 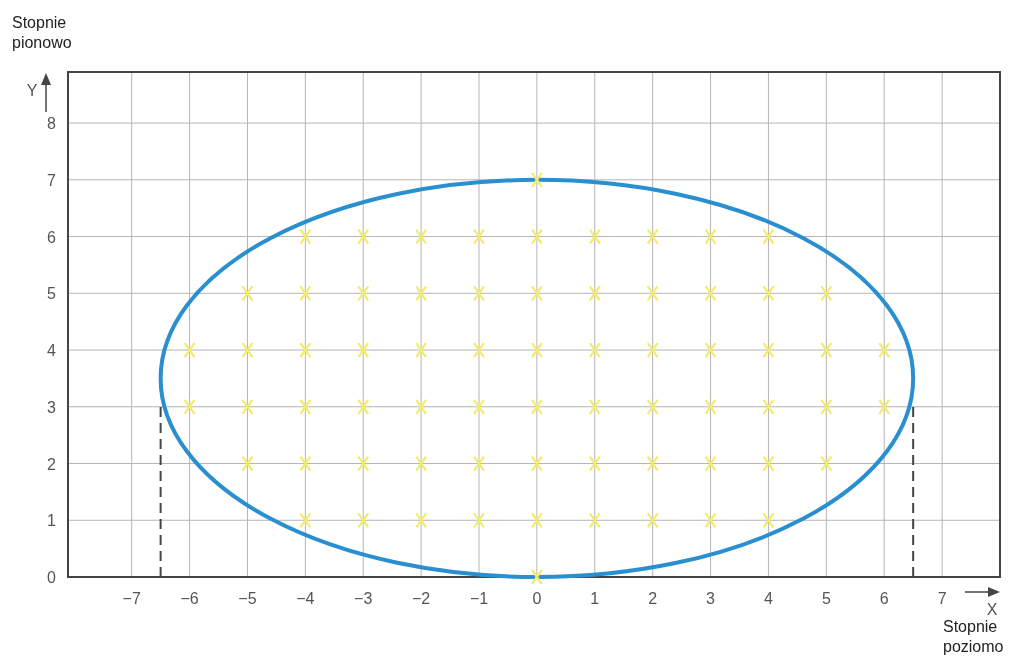 What do you see at coordinates (973, 636) in the screenshot?
I see `text: Stopnie poziomo` at bounding box center [973, 636].